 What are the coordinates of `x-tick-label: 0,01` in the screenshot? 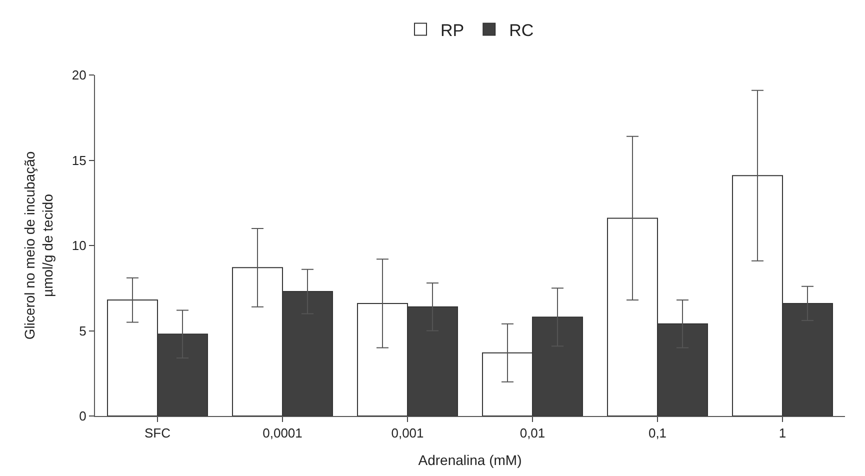 It's located at (533, 433).